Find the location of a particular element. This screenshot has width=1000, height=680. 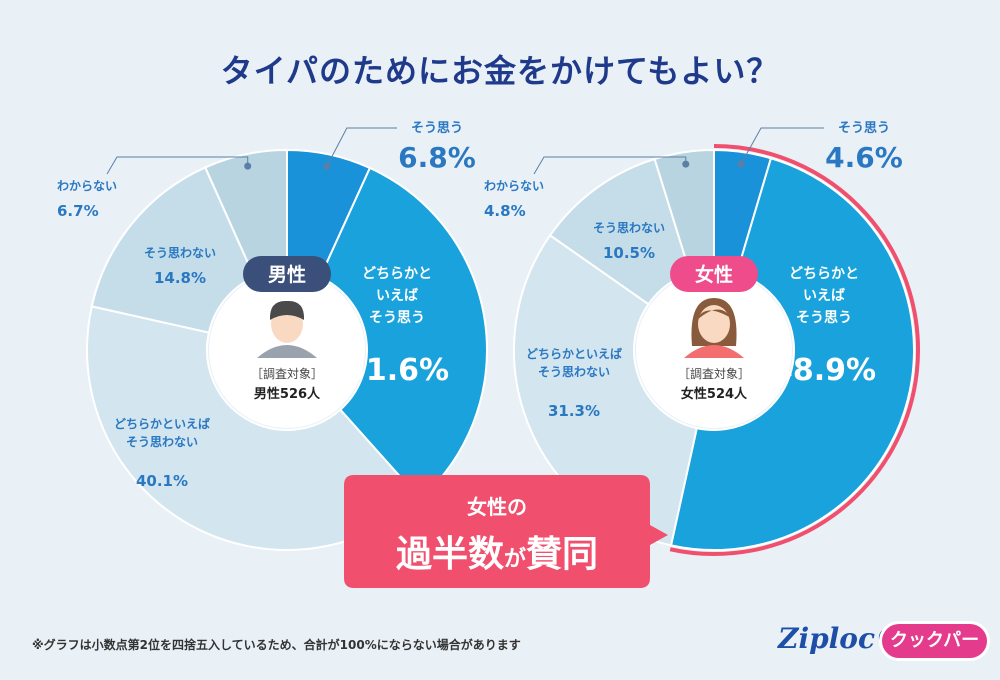

target-value: 女性524人 is located at coordinates (714, 394).